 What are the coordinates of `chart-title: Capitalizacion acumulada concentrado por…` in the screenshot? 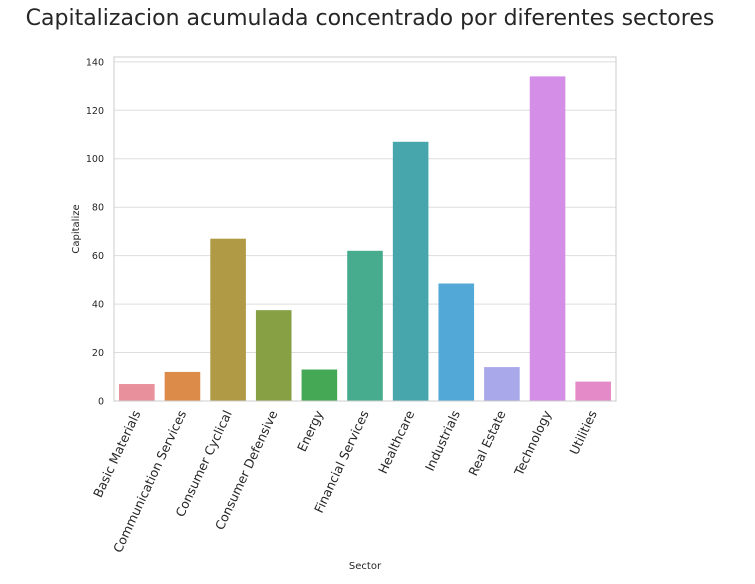 It's located at (370, 18).